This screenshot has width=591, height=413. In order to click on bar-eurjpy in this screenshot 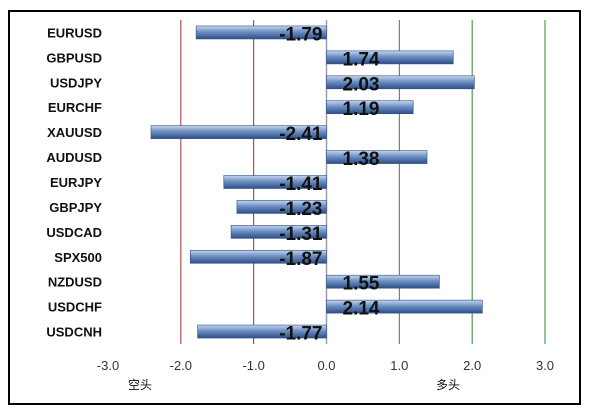, I will do `click(275, 182)`.